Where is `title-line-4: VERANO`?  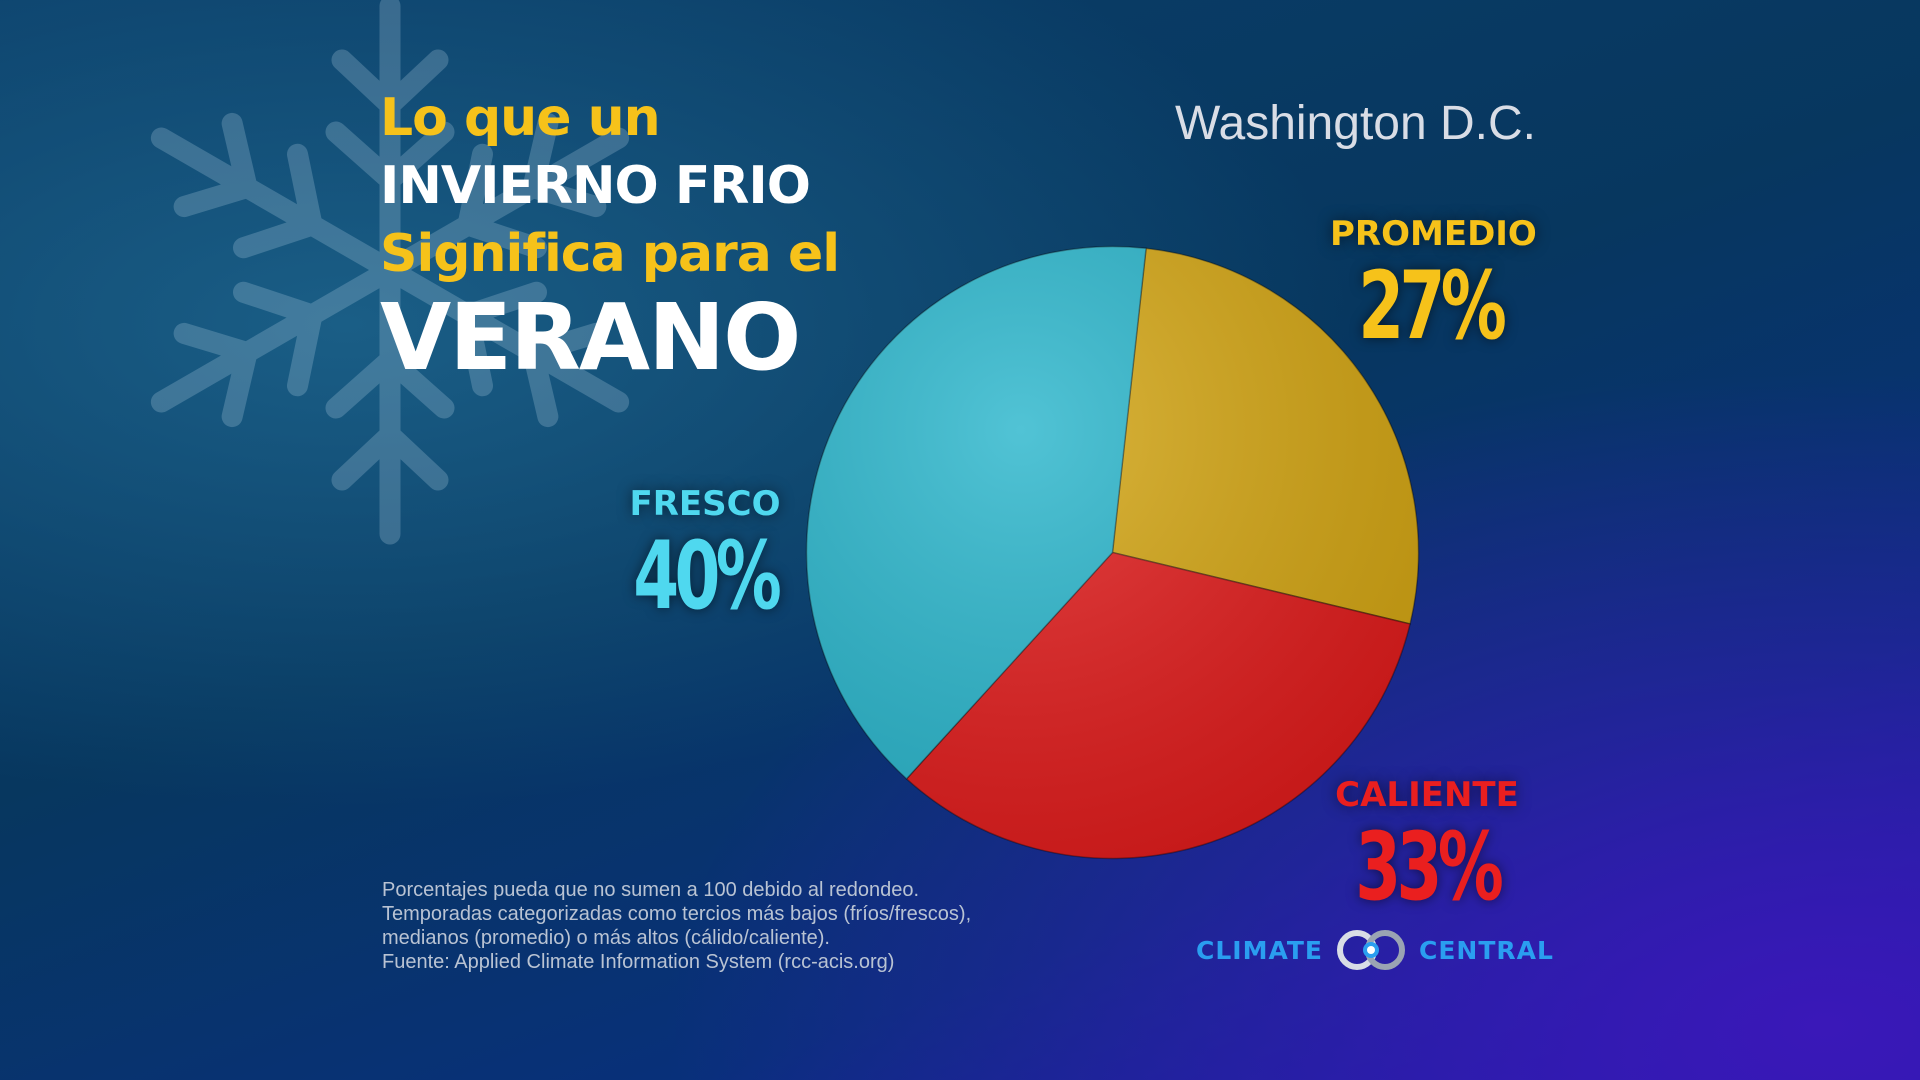
title-line-4: VERANO is located at coordinates (590, 337).